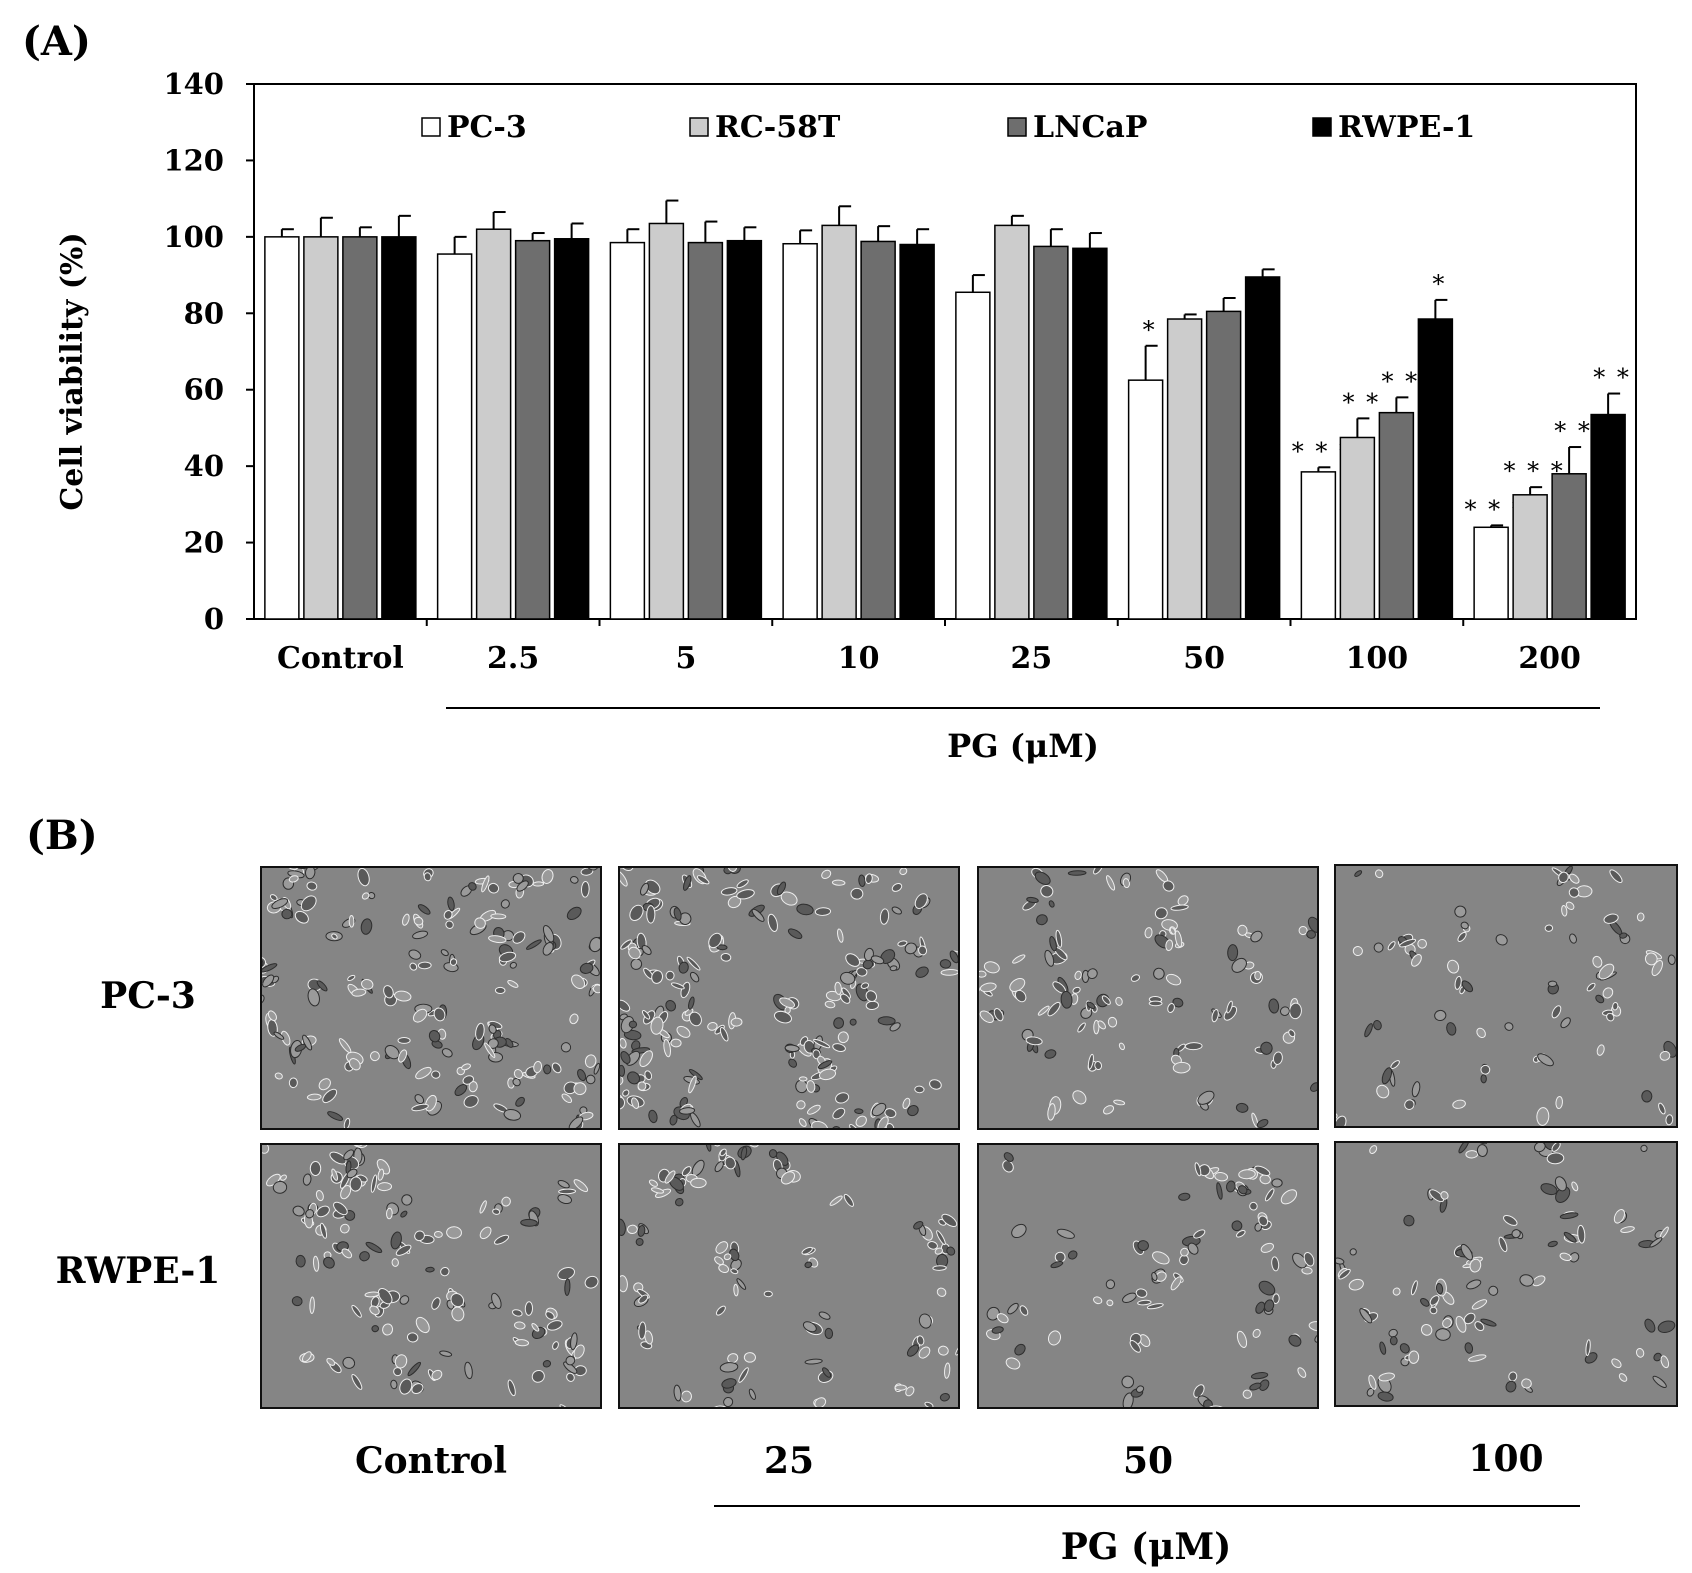 The image size is (1692, 1573). What do you see at coordinates (1549, 658) in the screenshot?
I see `x-tick-label: 200` at bounding box center [1549, 658].